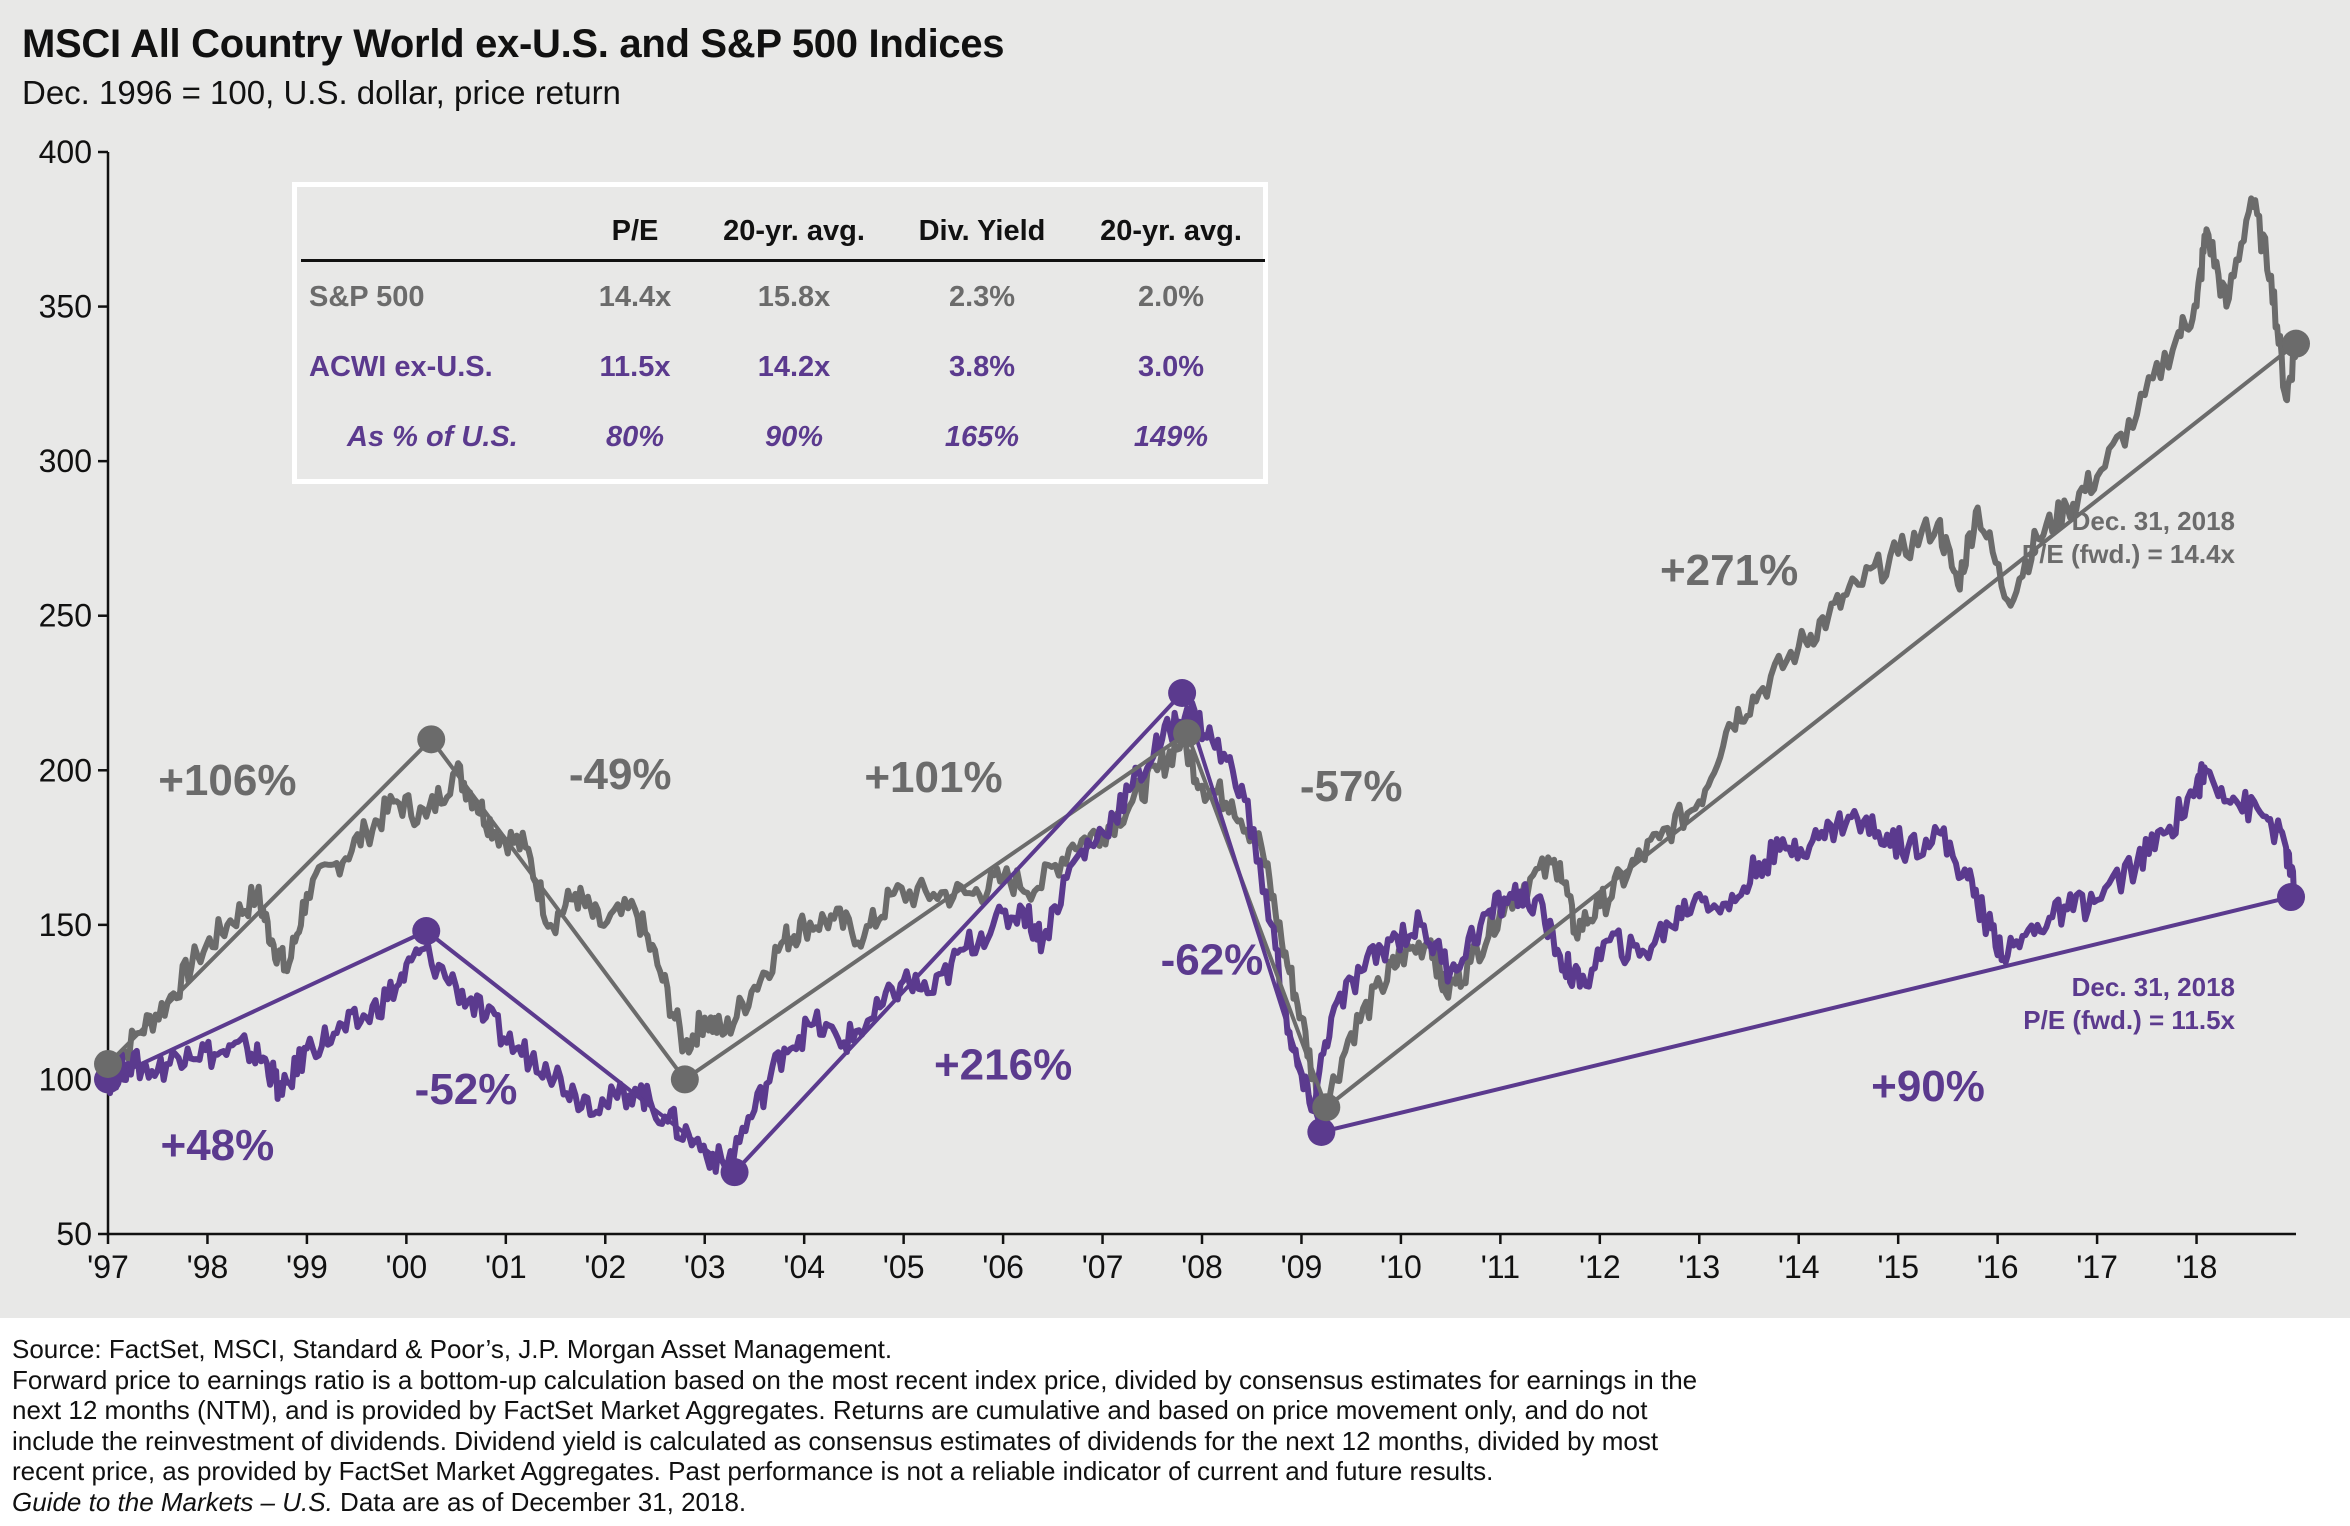 This screenshot has width=2350, height=1526. I want to click on return-annotation: -57%, so click(1351, 786).